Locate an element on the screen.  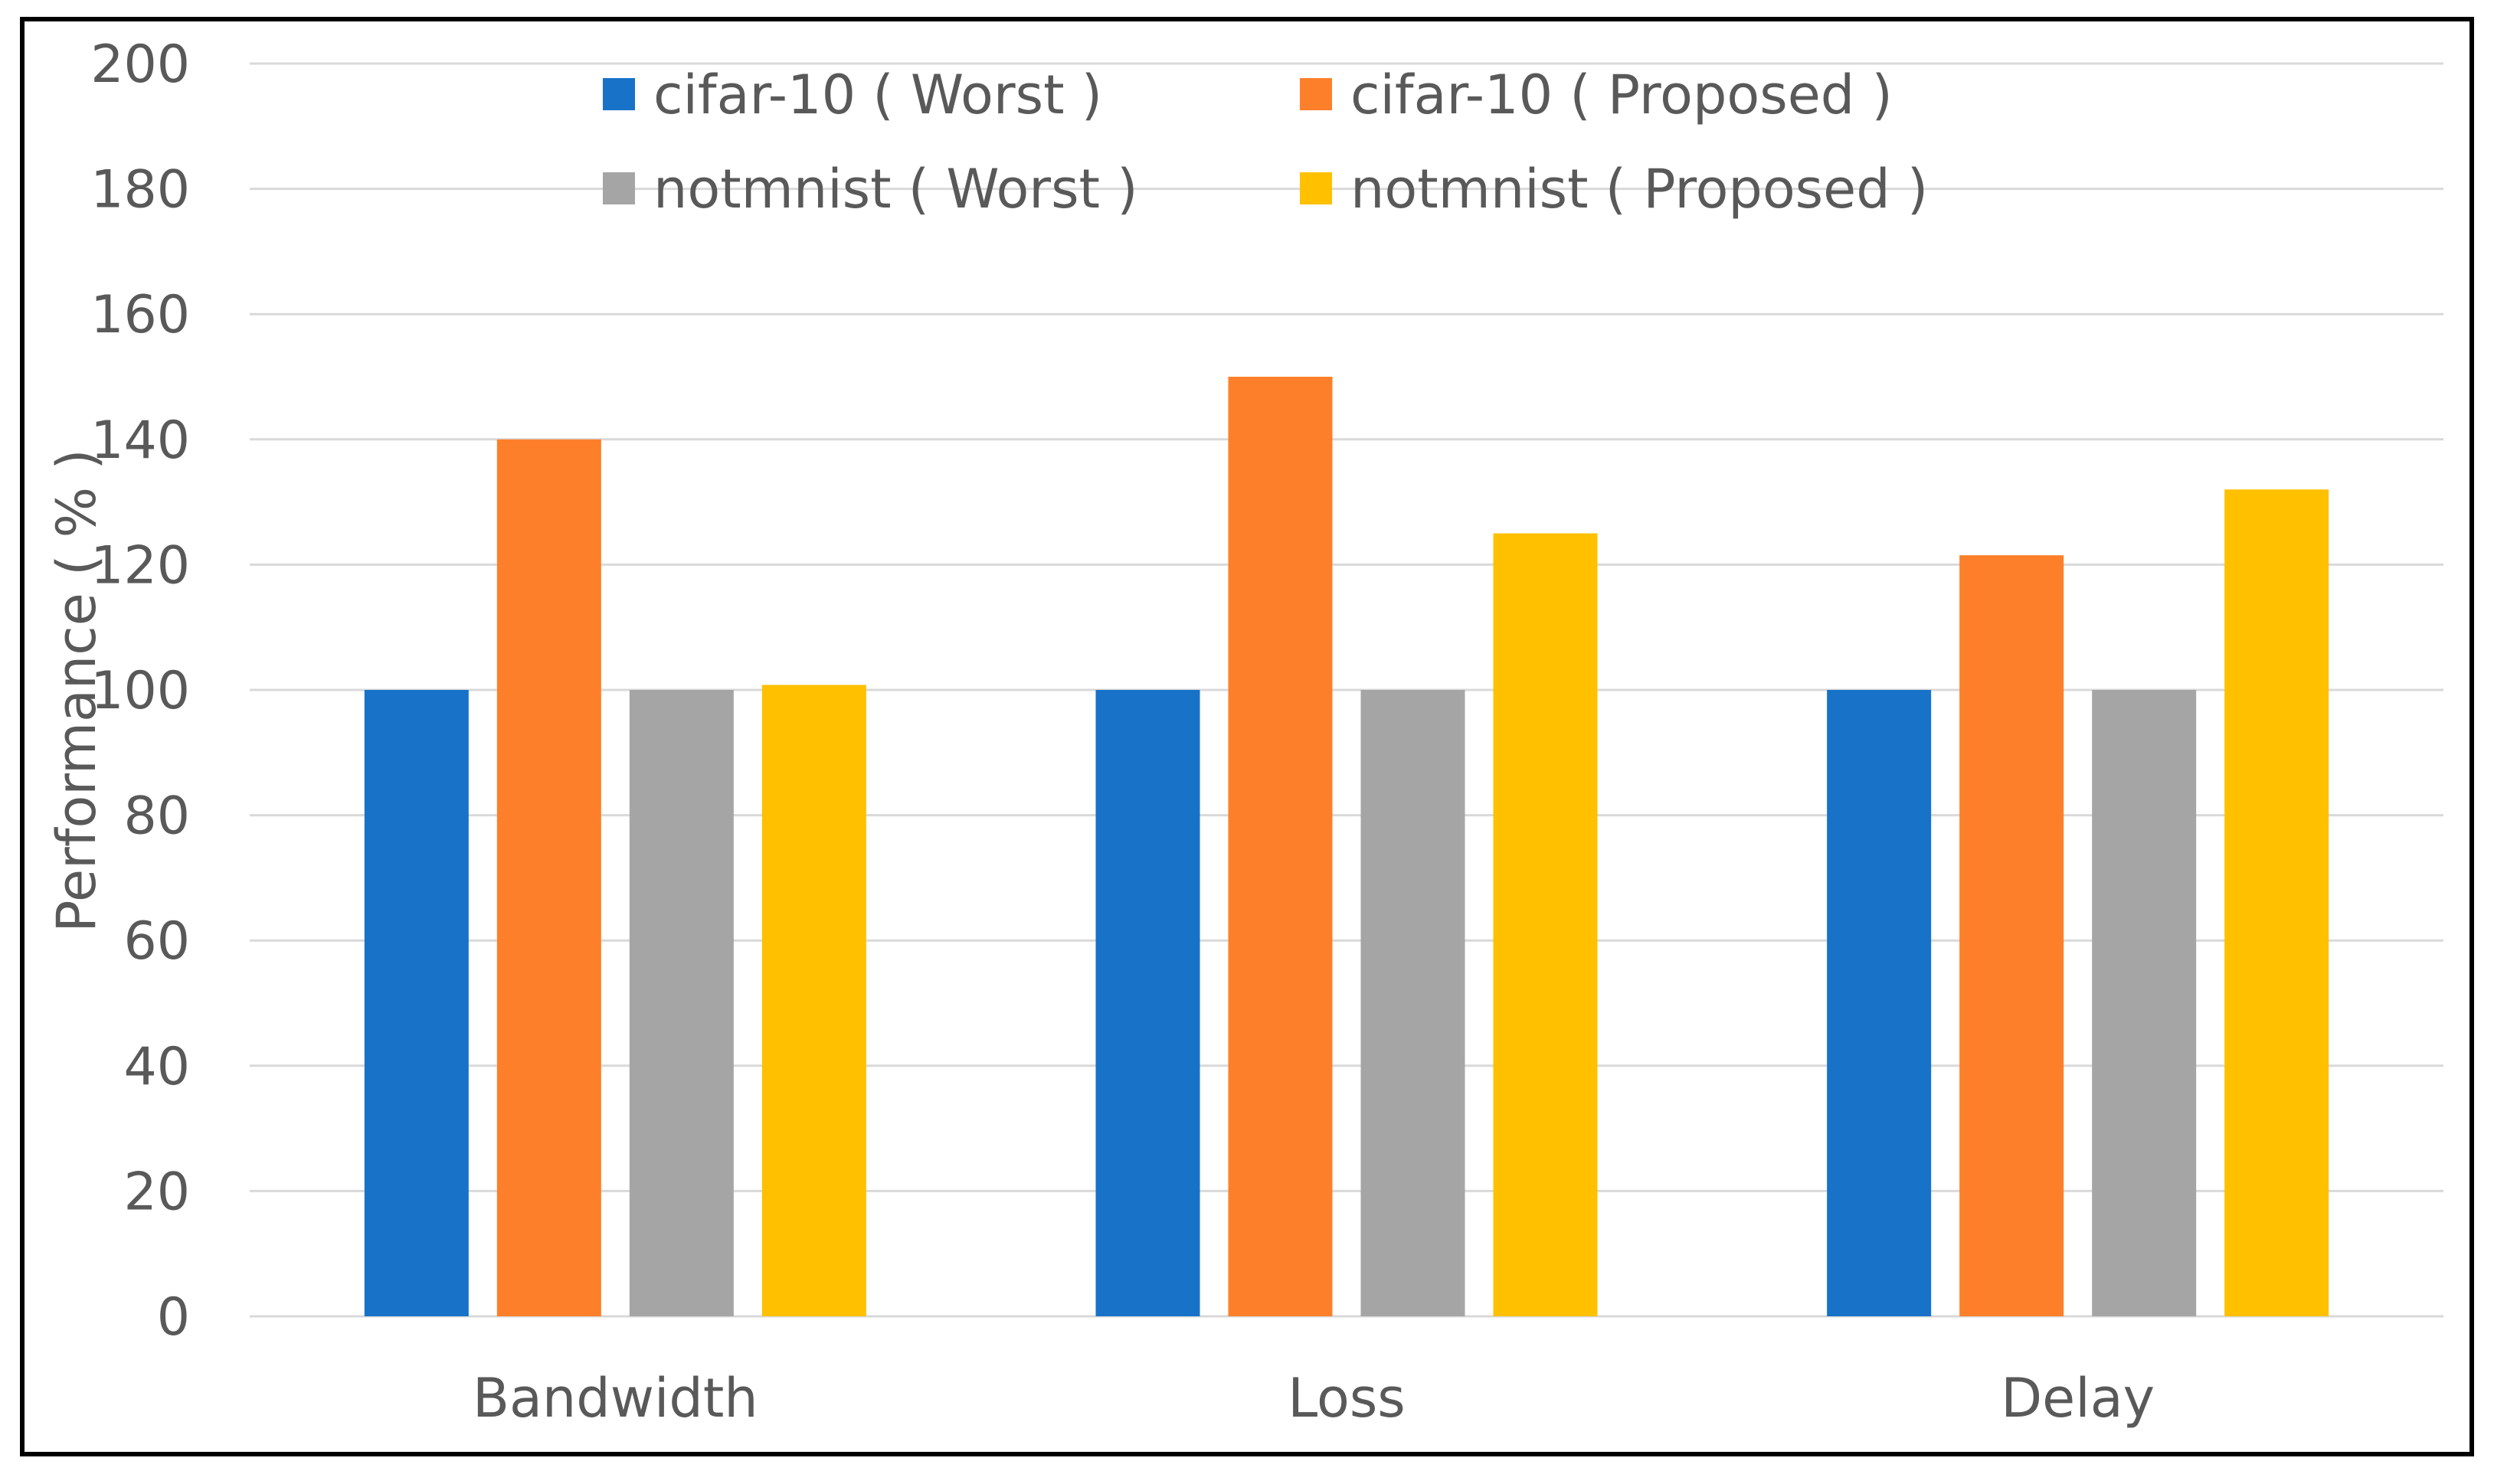
x-axis-categories: Bandwidth Loss Delay is located at coordinates (1314, 1398).